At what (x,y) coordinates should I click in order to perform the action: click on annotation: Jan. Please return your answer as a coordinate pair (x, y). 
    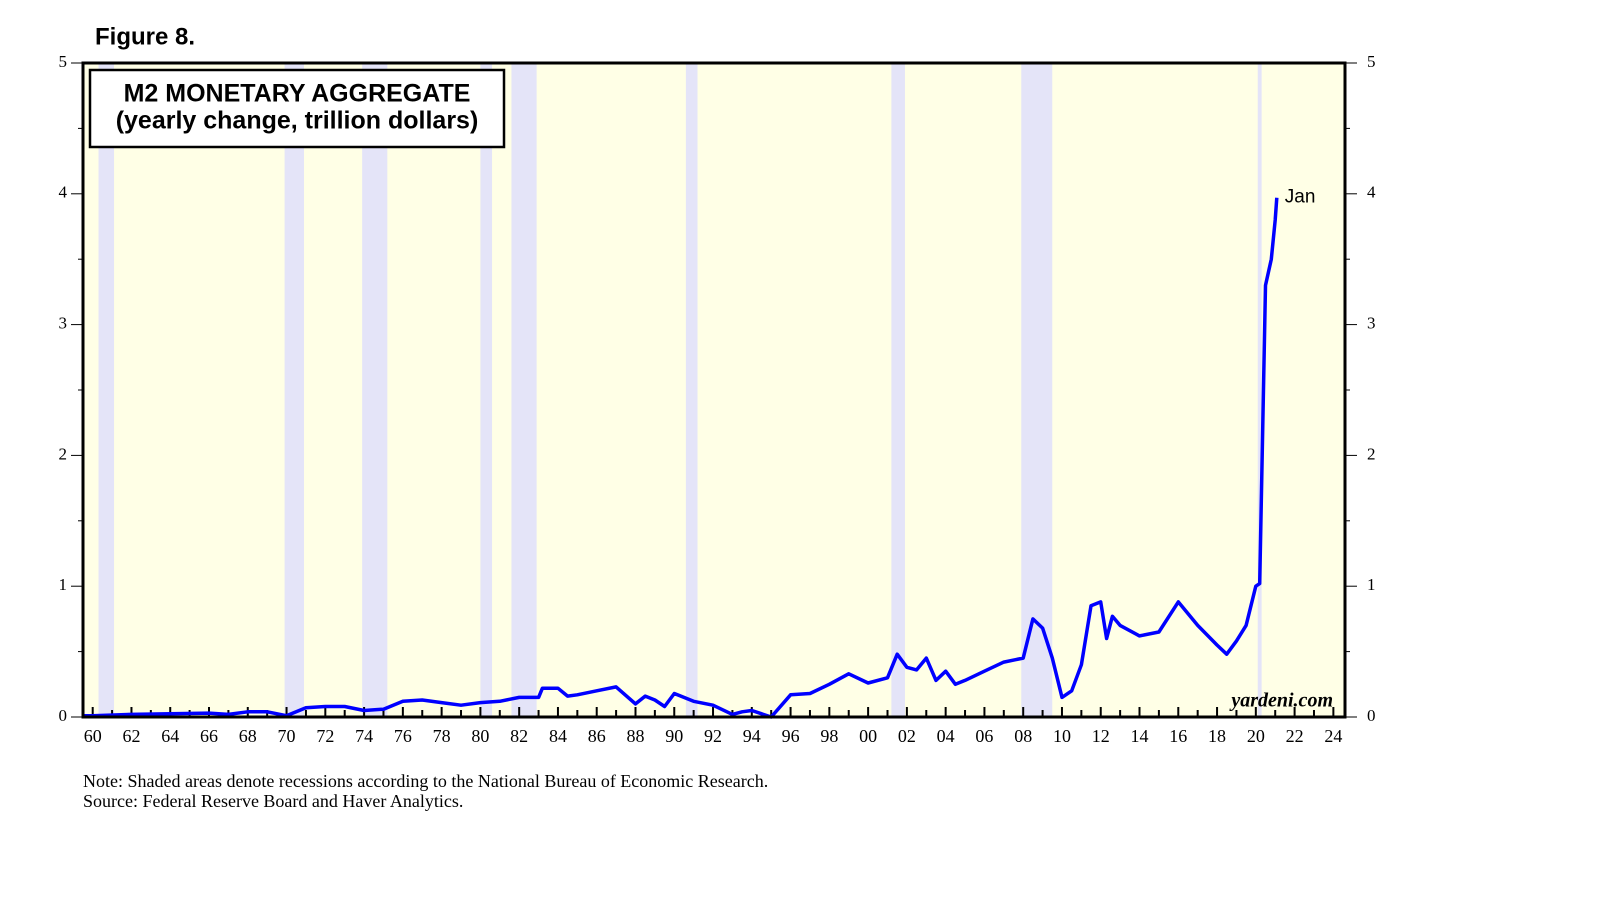
    Looking at the image, I should click on (1300, 197).